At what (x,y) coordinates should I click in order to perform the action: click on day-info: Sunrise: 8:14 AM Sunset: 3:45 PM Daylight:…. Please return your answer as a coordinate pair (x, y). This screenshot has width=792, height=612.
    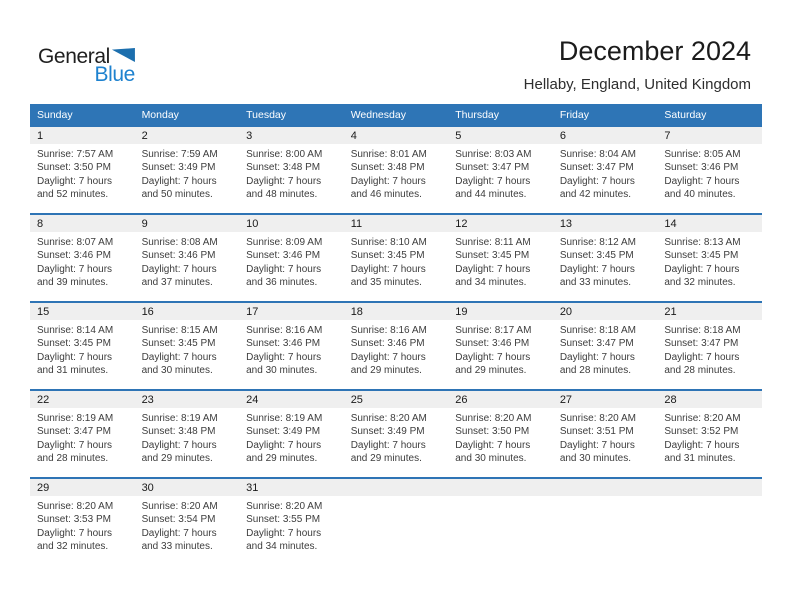
    Looking at the image, I should click on (82, 349).